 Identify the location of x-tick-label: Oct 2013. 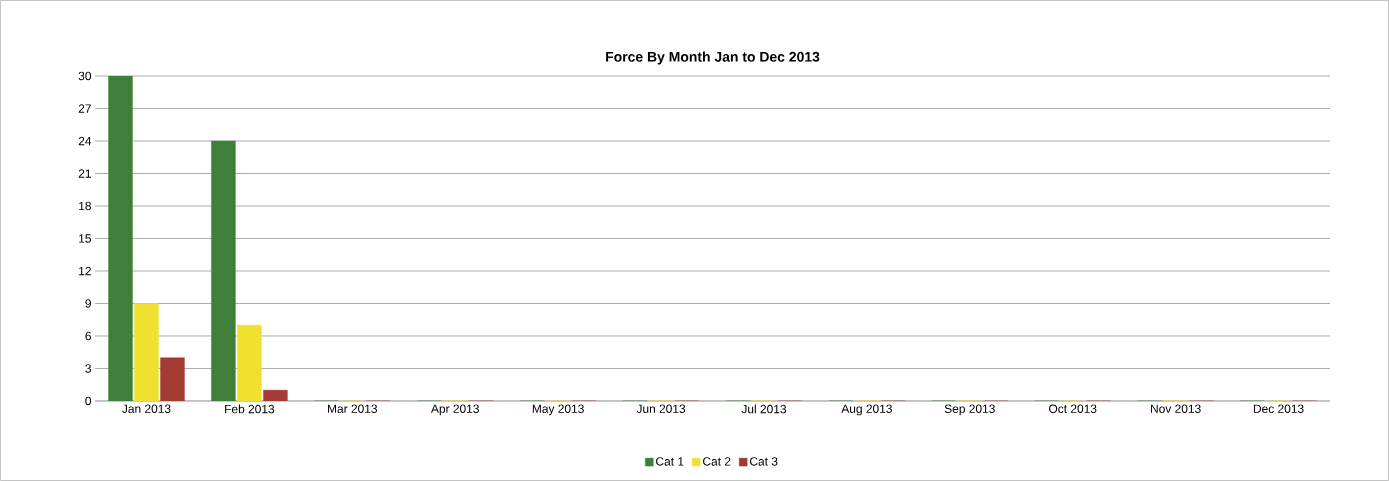
(1073, 408).